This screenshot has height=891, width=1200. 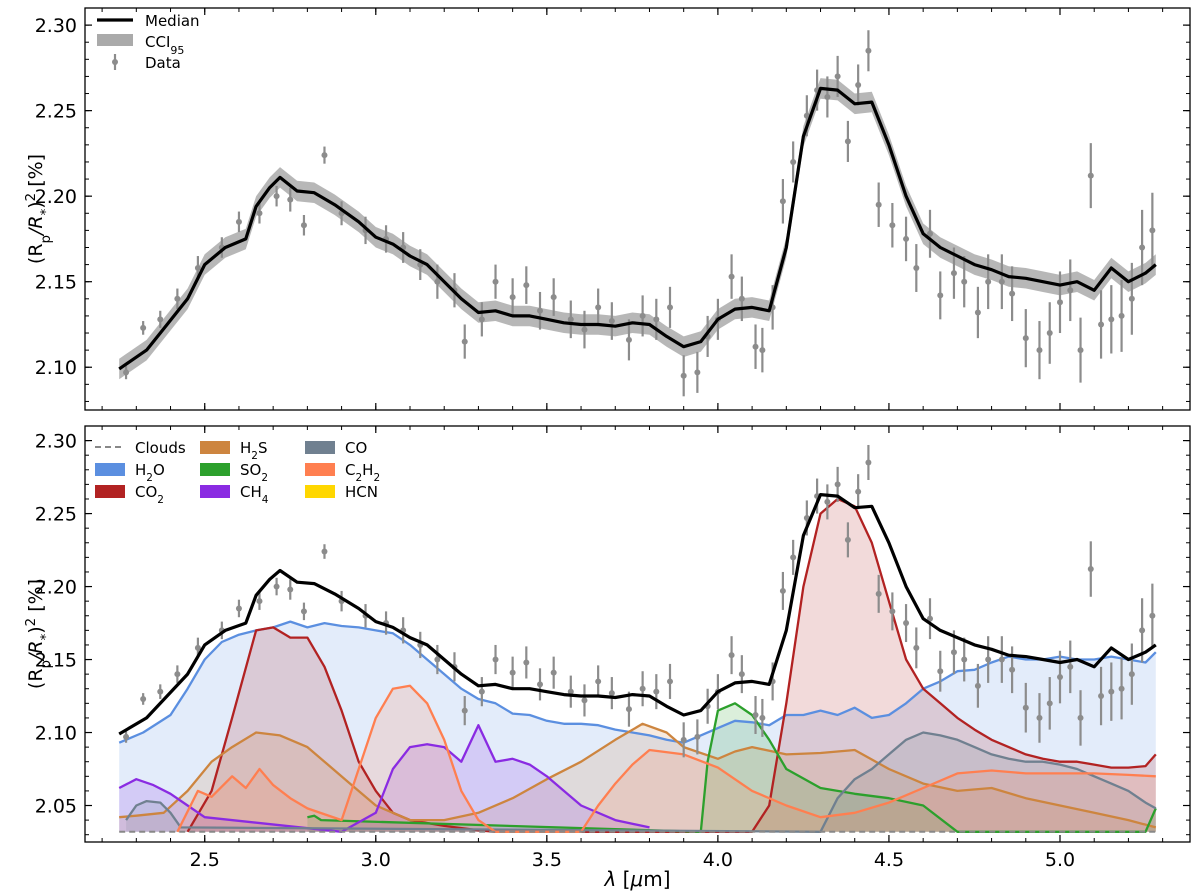 What do you see at coordinates (320, 447) in the screenshot?
I see `legend-swatch-co` at bounding box center [320, 447].